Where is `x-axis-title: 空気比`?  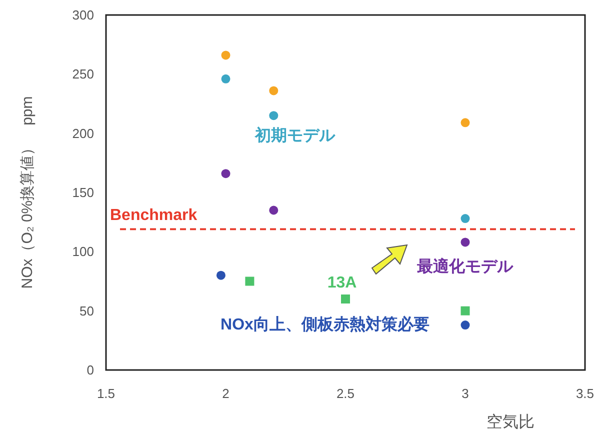
x-axis-title: 空気比 is located at coordinates (510, 422).